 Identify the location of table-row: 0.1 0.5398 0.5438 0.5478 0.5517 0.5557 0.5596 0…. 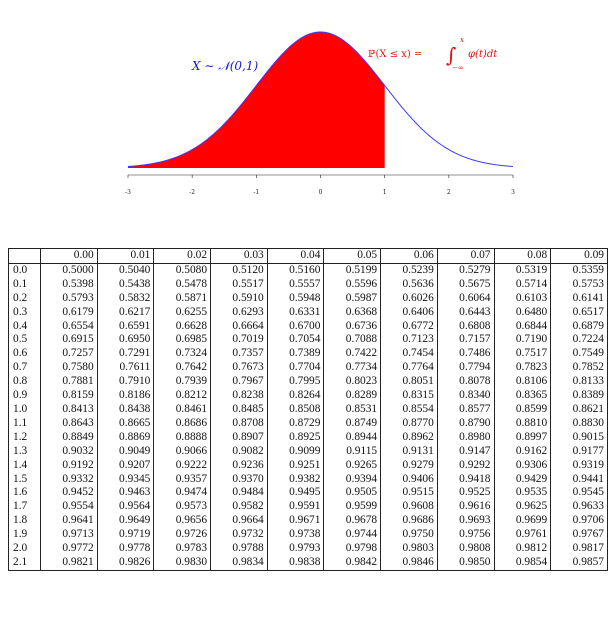
(308, 284).